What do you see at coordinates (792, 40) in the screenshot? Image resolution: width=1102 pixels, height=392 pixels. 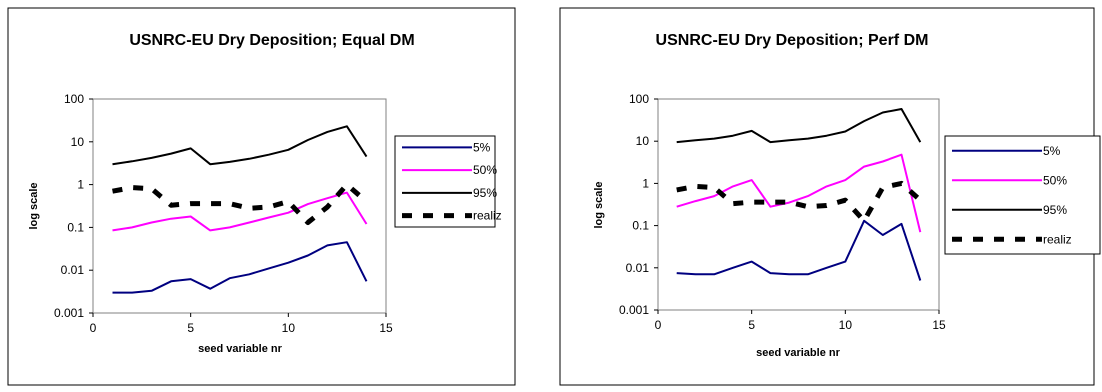 I see `chart-title: USNRC-EU Dry Deposition; Perf DM` at bounding box center [792, 40].